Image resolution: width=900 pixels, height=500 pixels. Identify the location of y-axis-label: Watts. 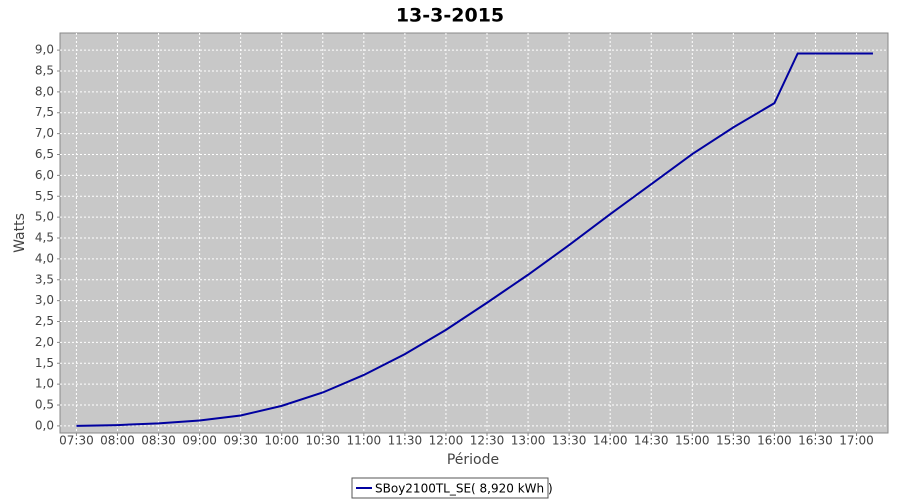
(20, 233).